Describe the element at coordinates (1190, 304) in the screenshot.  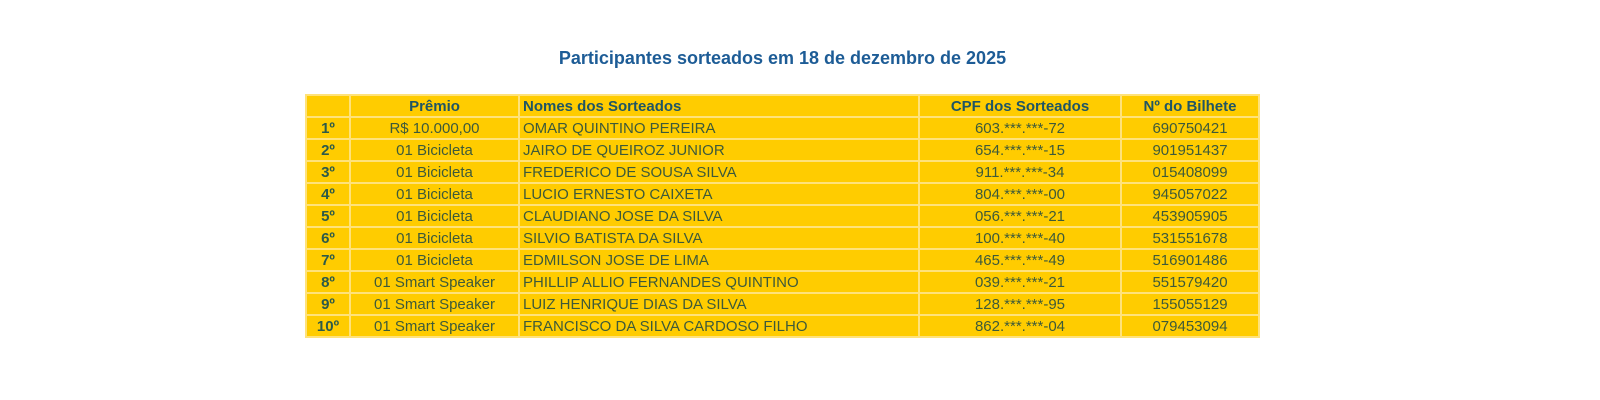
I see `cell-ticket: 155055129` at that location.